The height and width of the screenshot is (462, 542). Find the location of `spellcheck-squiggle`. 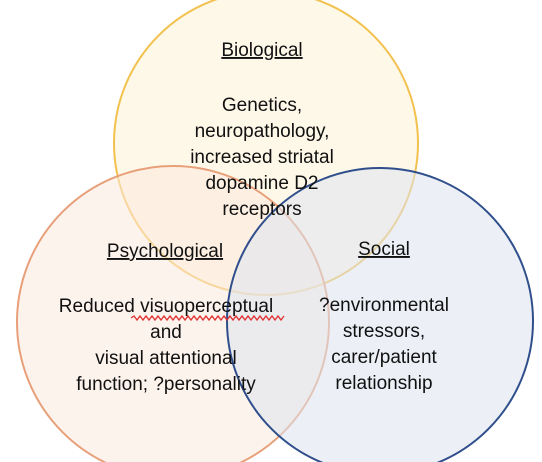

spellcheck-squiggle is located at coordinates (207, 318).